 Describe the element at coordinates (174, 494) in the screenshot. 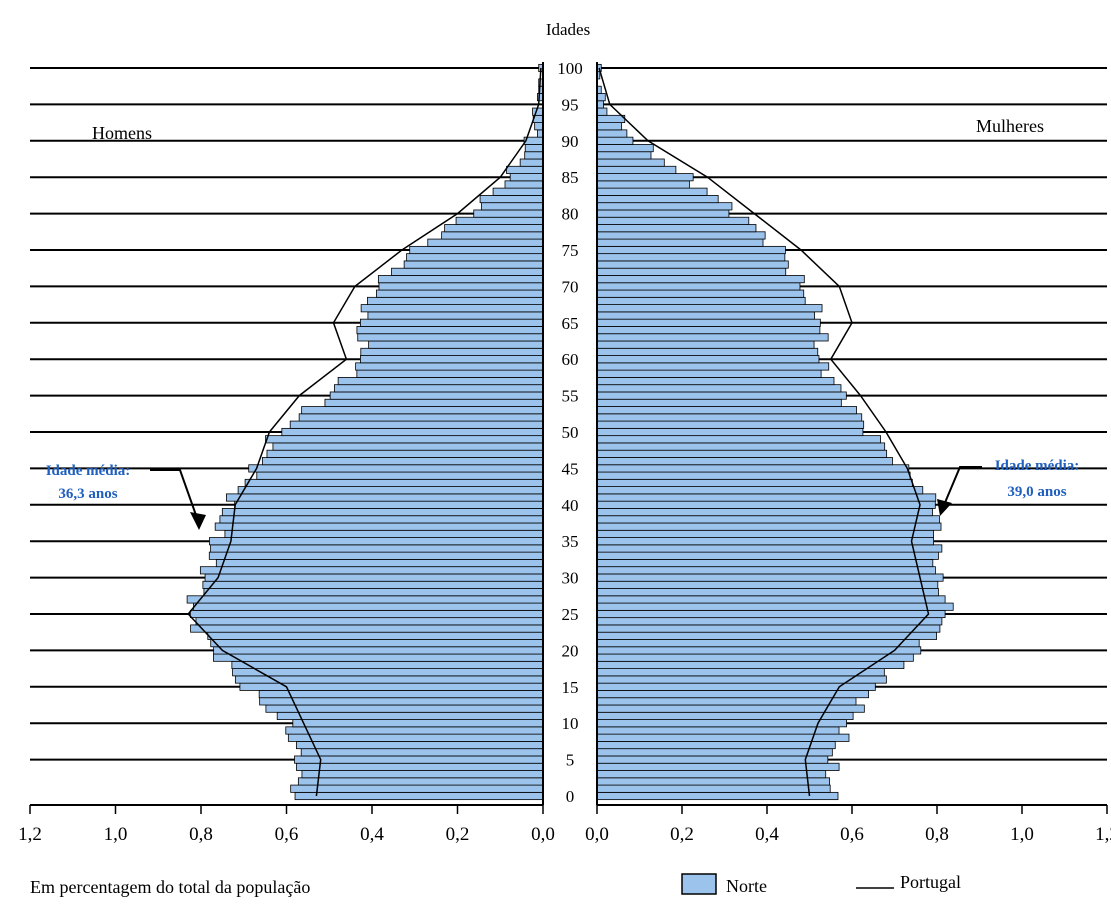

I see `annotation-left-arrow` at that location.